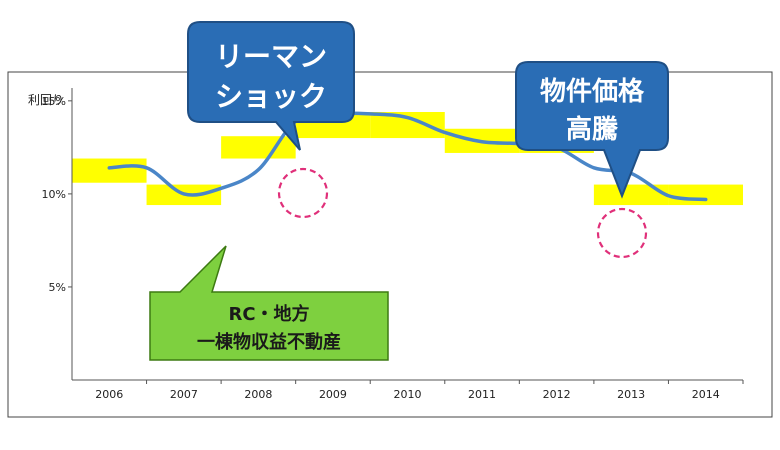  I want to click on lehman-callout-bubble, so click(271, 86).